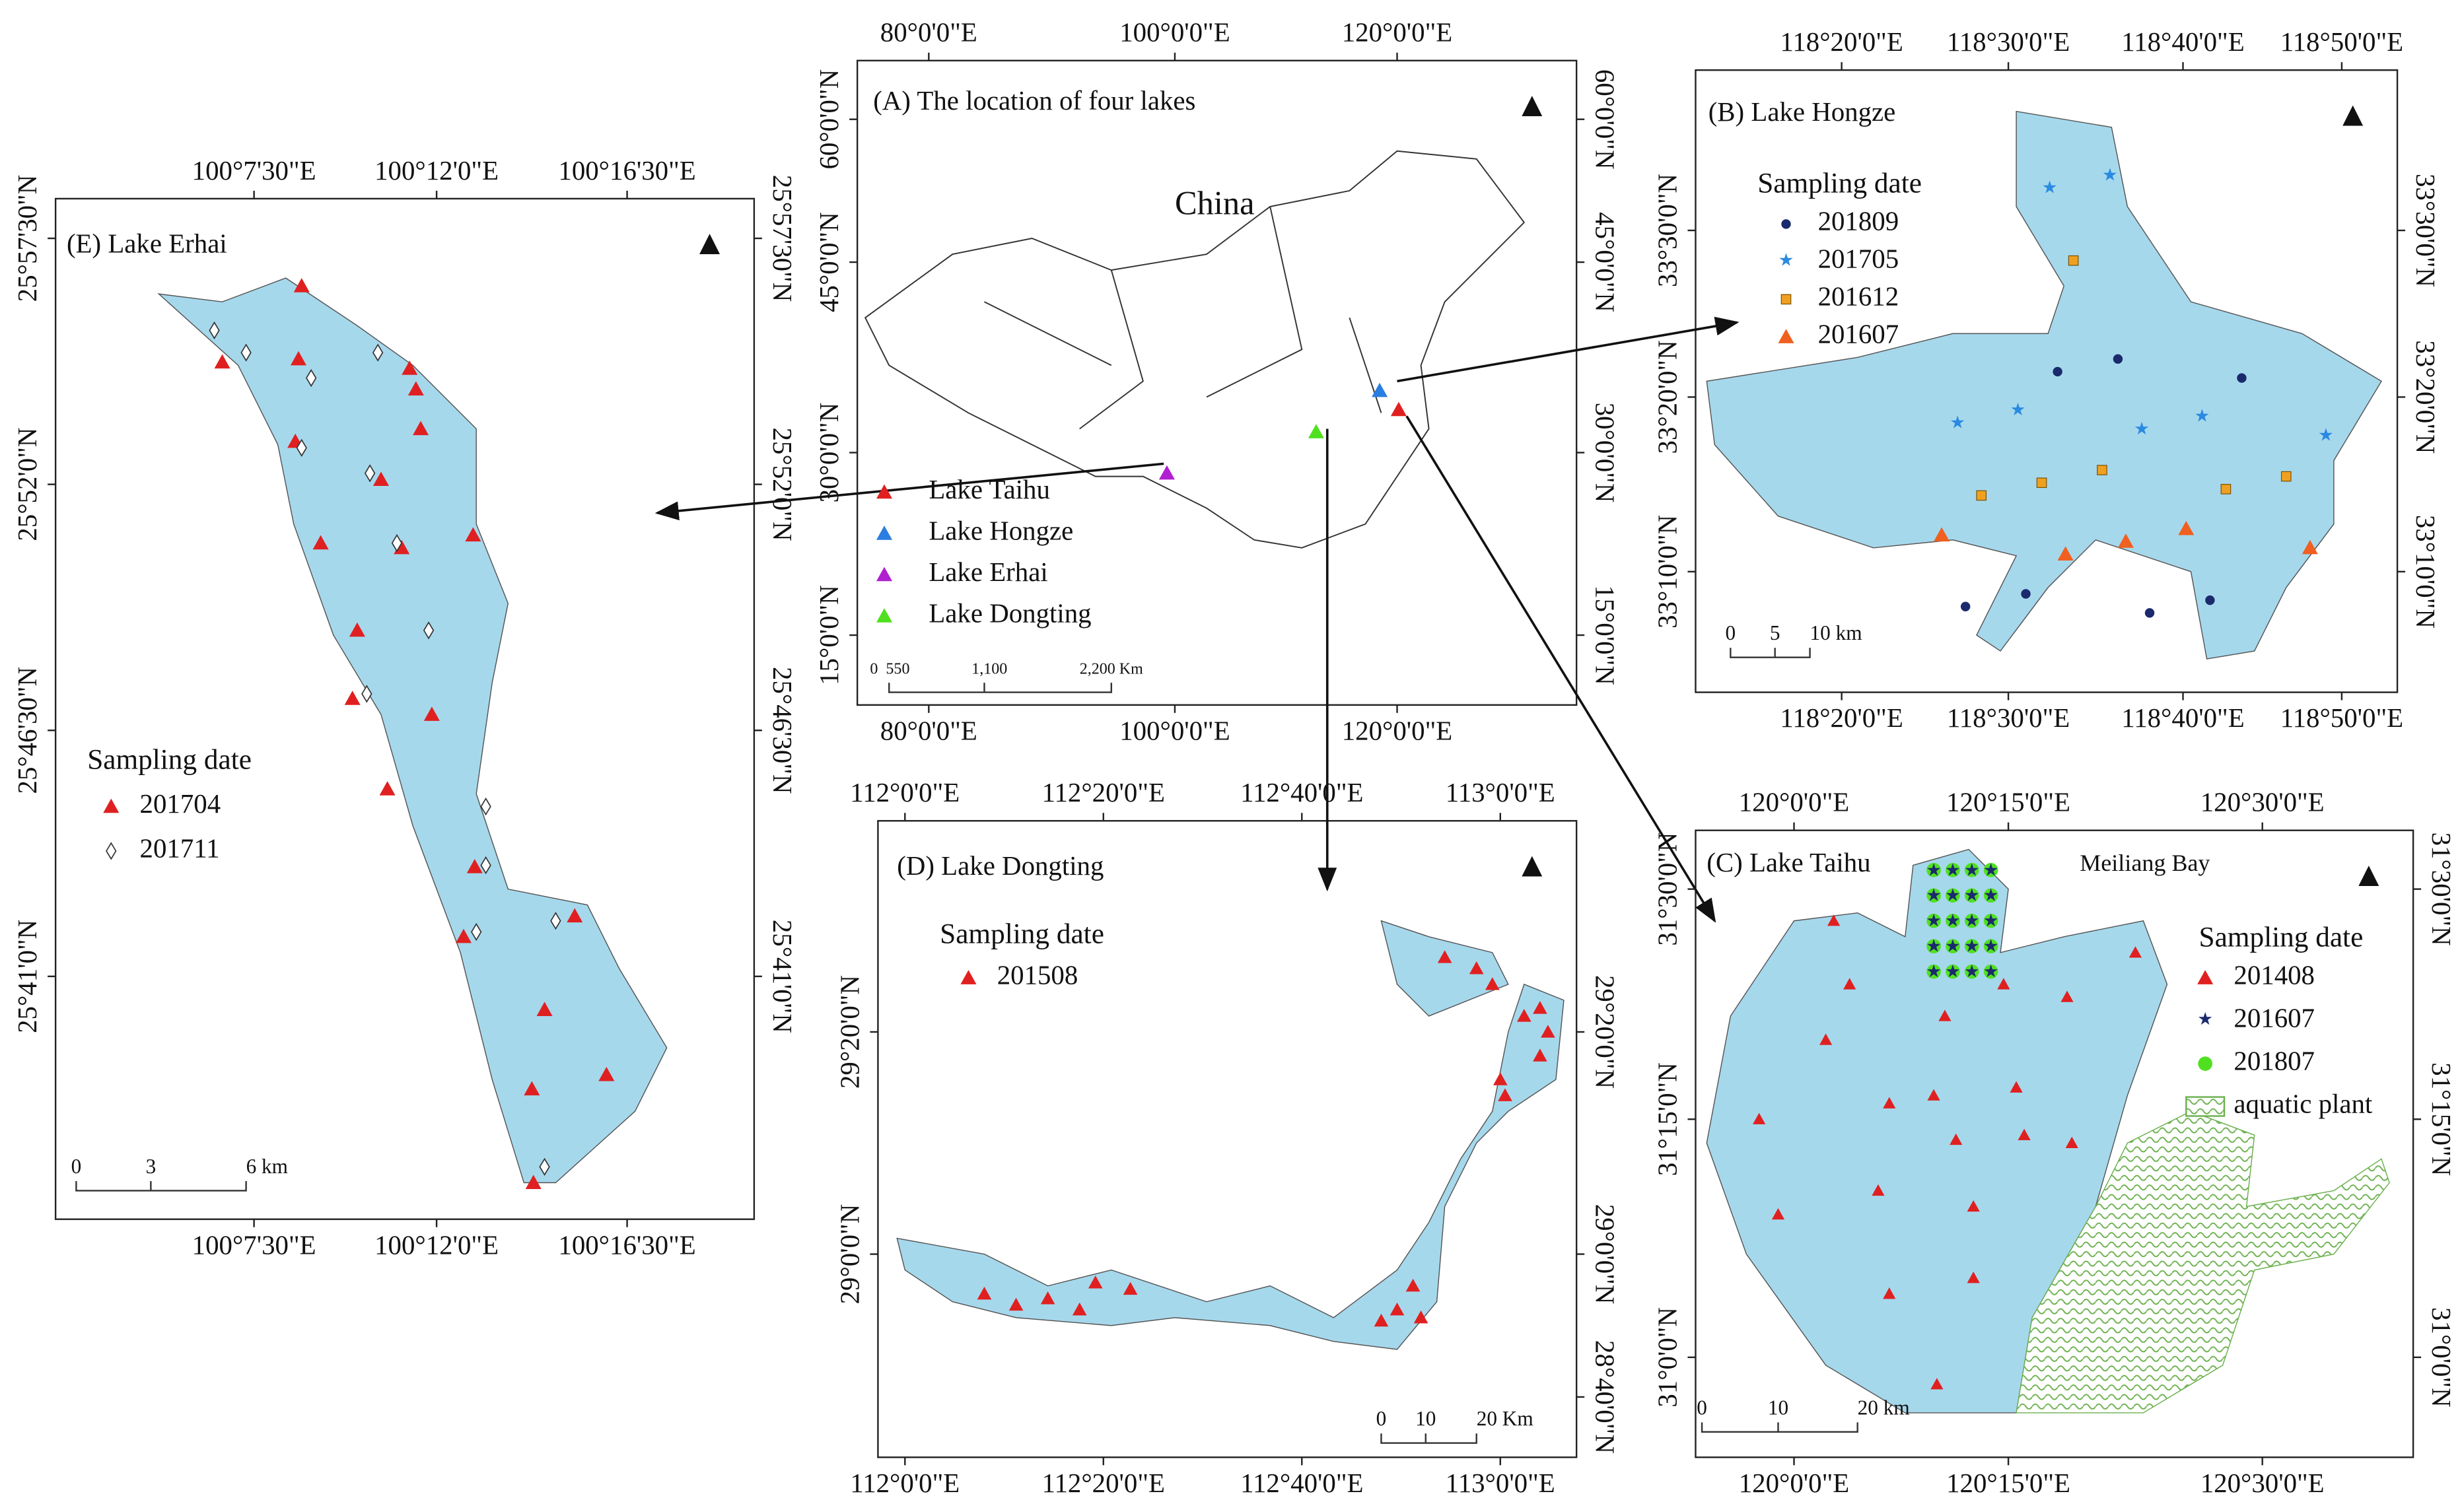  I want to click on right-coordinate-label: 15°0'0"N, so click(1604, 635).